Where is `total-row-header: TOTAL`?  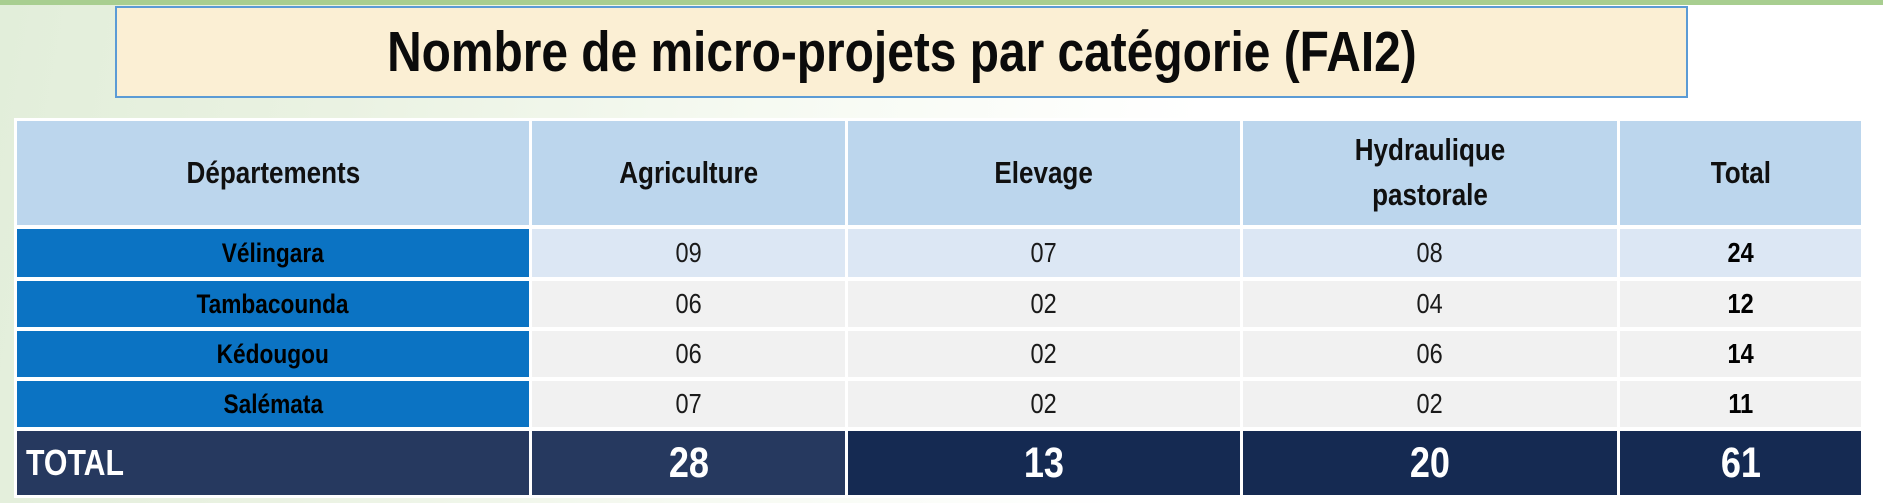 total-row-header: TOTAL is located at coordinates (273, 463).